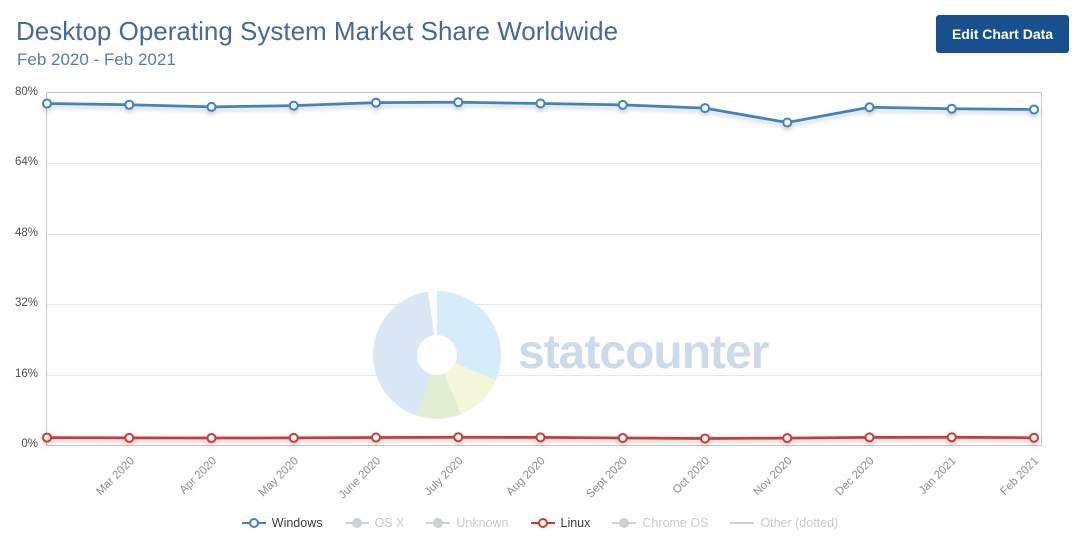 The height and width of the screenshot is (544, 1080). Describe the element at coordinates (624, 523) in the screenshot. I see `chrome-os-legend-marker-icon` at that location.